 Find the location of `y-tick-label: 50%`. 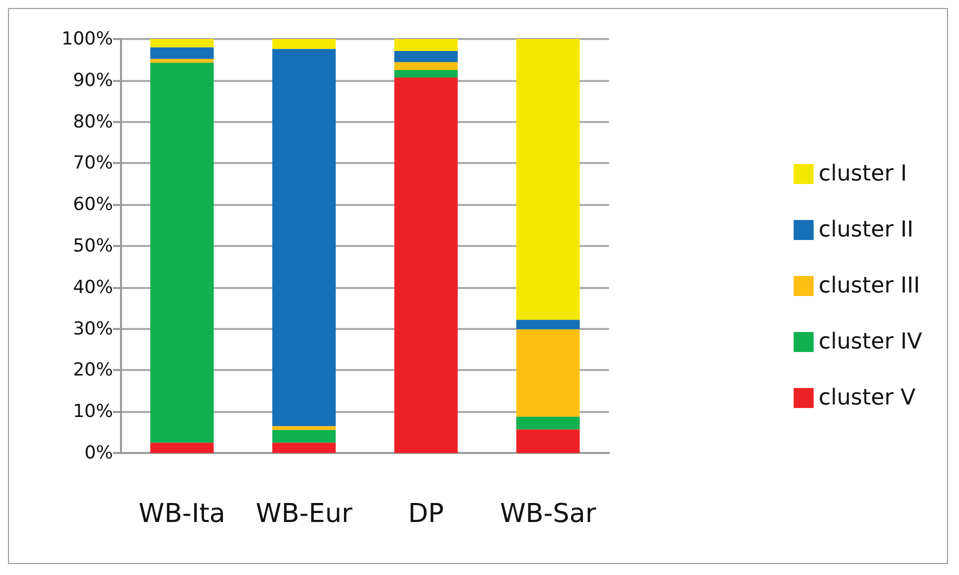

y-tick-label: 50% is located at coordinates (92, 246).